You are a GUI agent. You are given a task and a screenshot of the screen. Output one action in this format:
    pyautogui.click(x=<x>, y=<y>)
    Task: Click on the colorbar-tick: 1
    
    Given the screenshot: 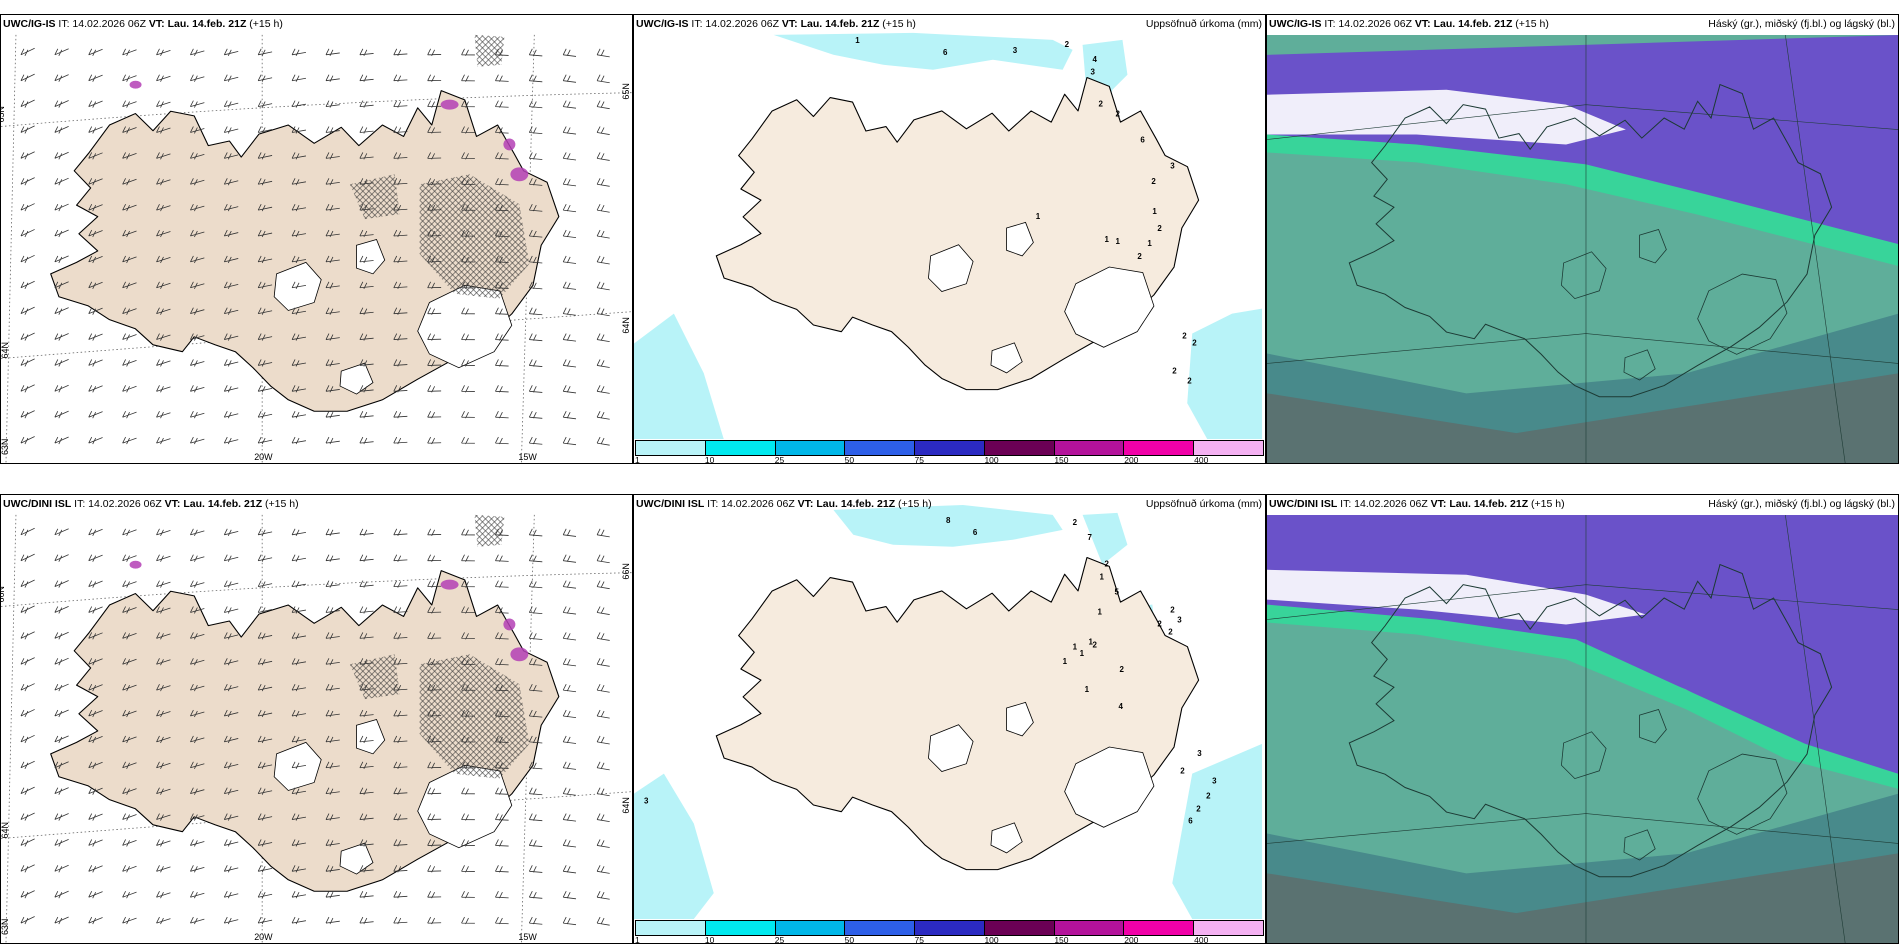 What is the action you would take?
    pyautogui.click(x=637, y=459)
    